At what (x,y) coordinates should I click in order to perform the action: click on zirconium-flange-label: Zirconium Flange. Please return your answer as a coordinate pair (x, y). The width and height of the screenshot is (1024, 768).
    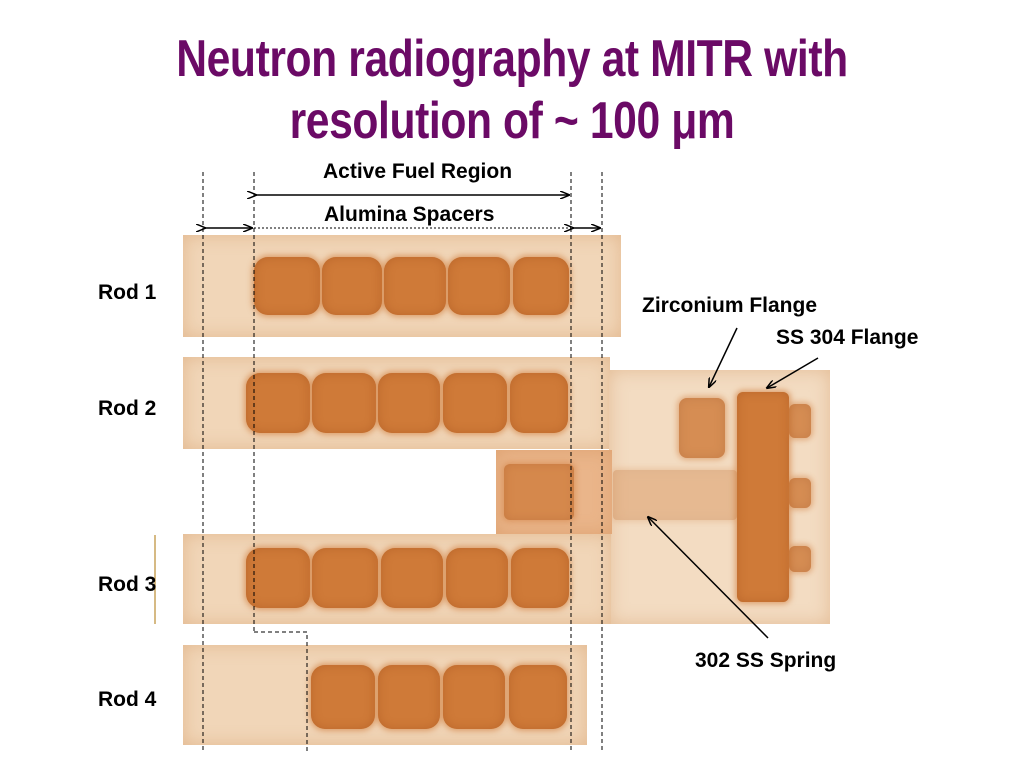
    Looking at the image, I should click on (730, 305).